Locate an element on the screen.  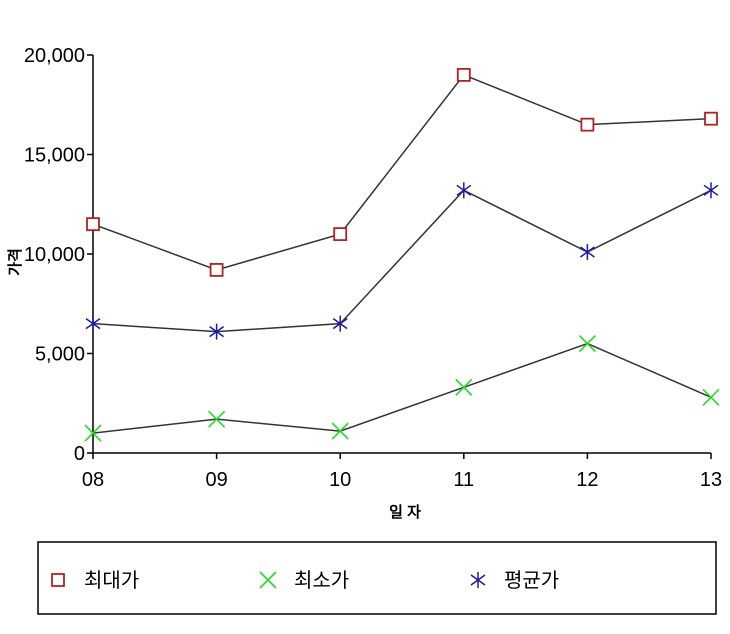
legend: 최대가 최소가 평균가 is located at coordinates (305, 580).